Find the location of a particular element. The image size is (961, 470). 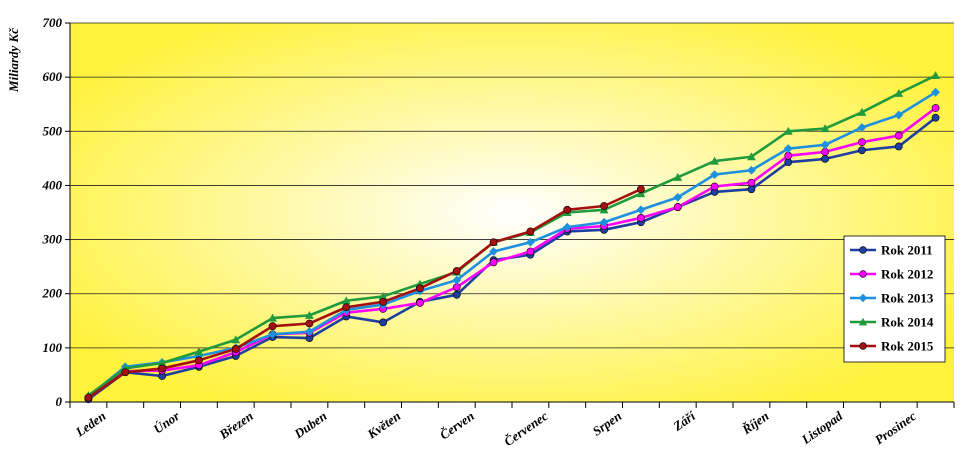

x-tick-label: Listopad is located at coordinates (822, 428).